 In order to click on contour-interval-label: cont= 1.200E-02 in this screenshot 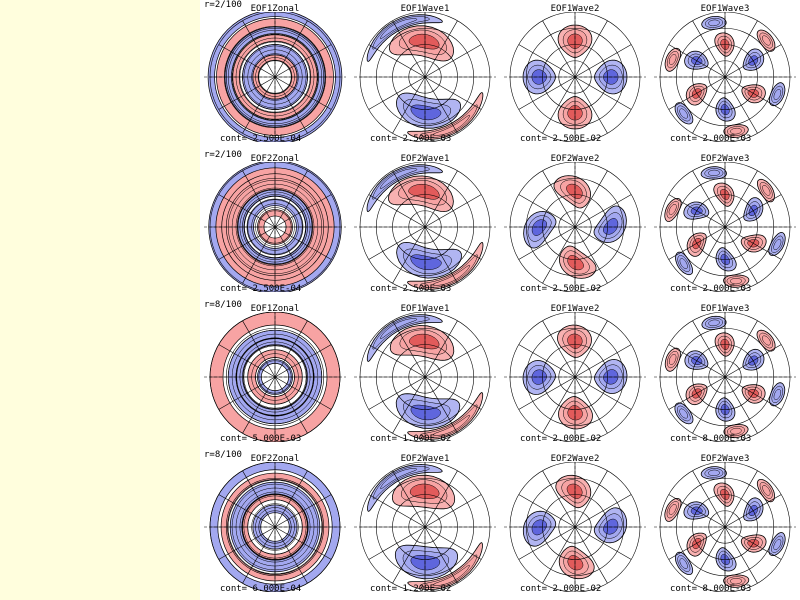, I will do `click(411, 589)`.